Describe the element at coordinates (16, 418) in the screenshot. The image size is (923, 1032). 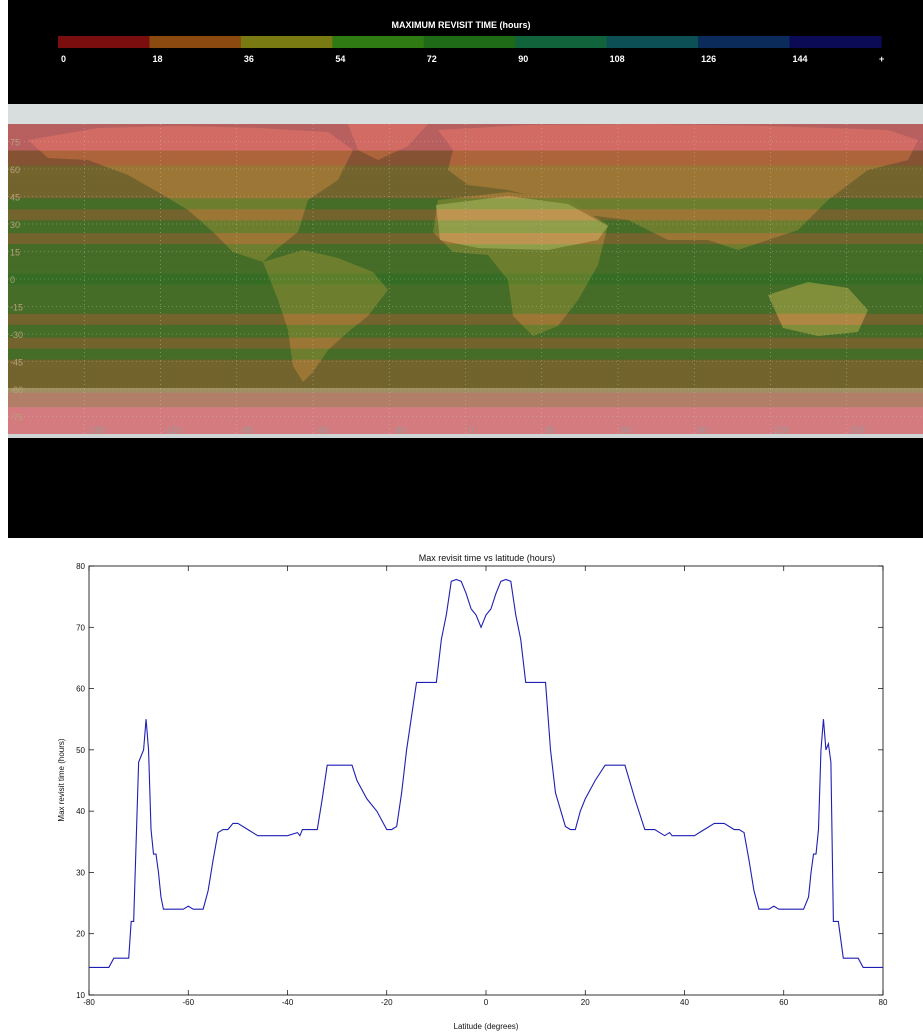
I see `latitude-label: -75` at that location.